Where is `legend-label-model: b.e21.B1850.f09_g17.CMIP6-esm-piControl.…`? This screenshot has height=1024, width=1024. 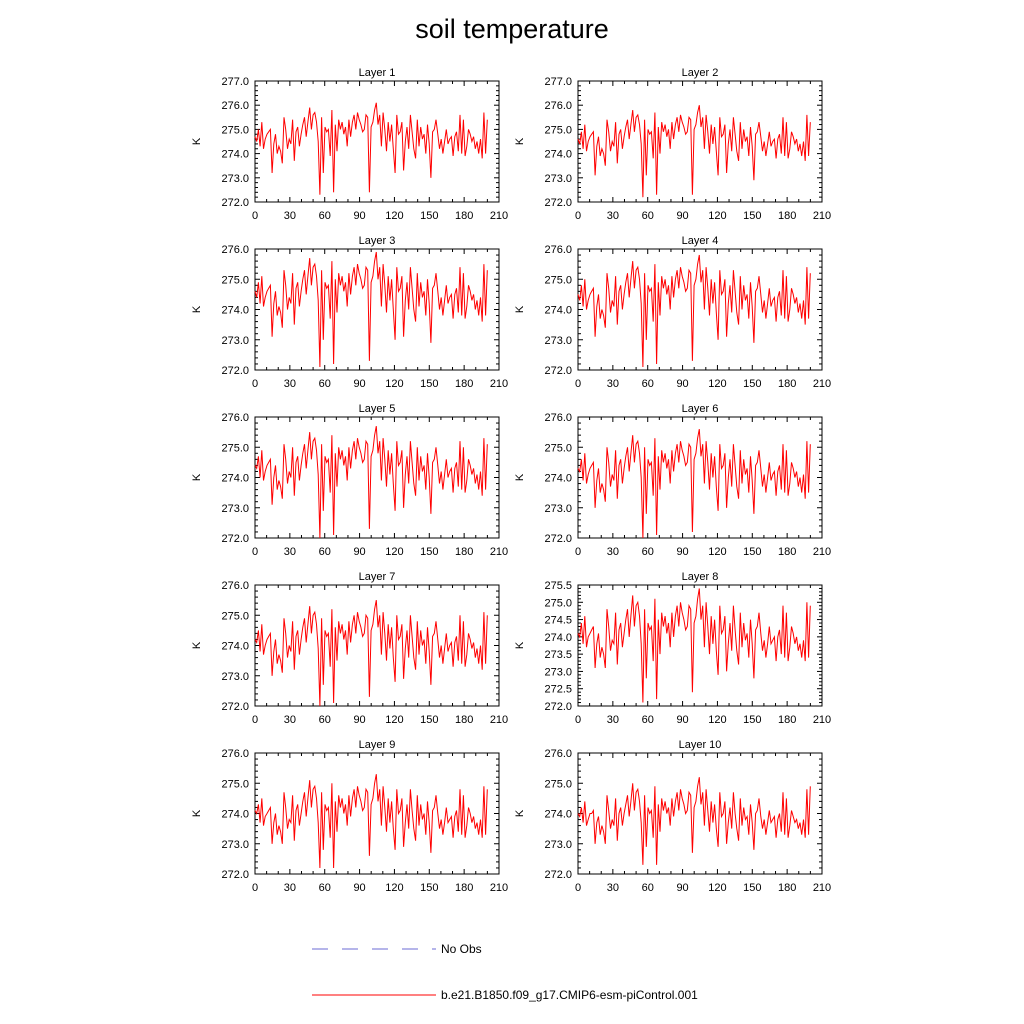
legend-label-model: b.e21.B1850.f09_g17.CMIP6-esm-piControl.… is located at coordinates (569, 995).